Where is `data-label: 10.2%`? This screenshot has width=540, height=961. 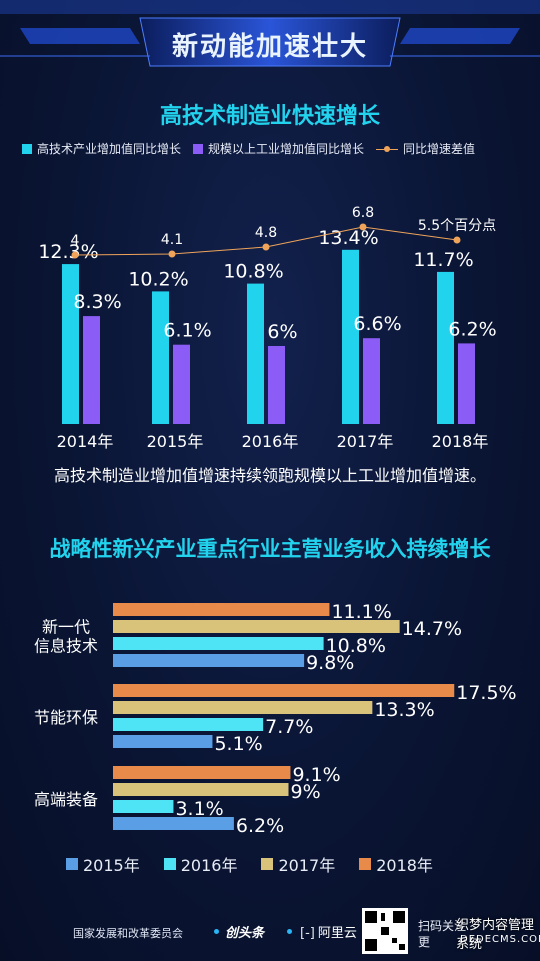 data-label: 10.2% is located at coordinates (158, 279).